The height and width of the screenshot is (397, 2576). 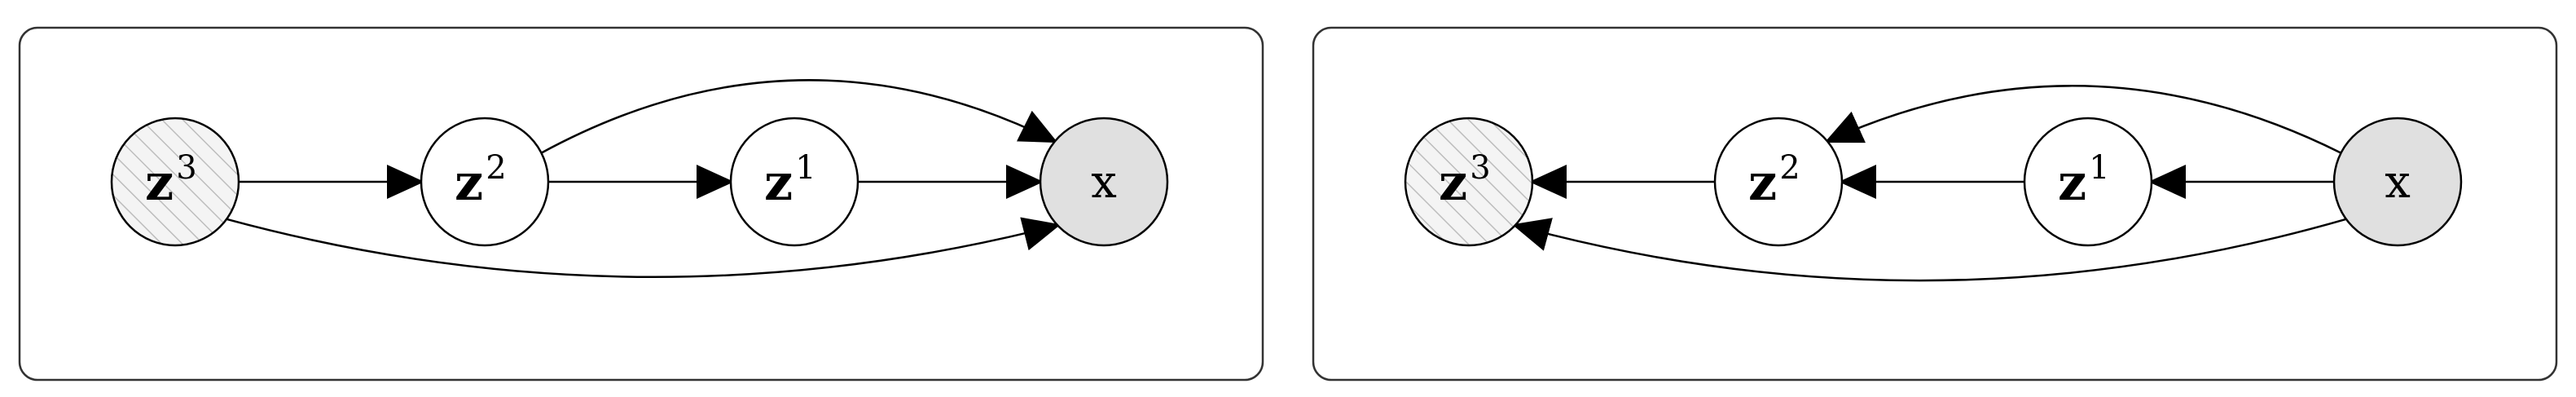 I want to click on left-node-z2: z2, so click(x=485, y=182).